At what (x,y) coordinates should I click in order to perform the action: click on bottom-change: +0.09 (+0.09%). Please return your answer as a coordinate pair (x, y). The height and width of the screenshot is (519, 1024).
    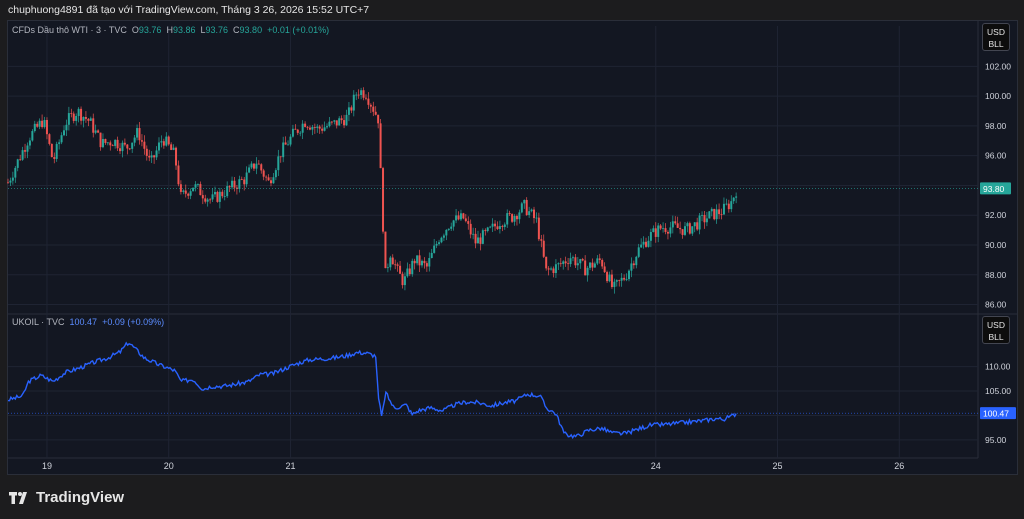
    Looking at the image, I should click on (133, 322).